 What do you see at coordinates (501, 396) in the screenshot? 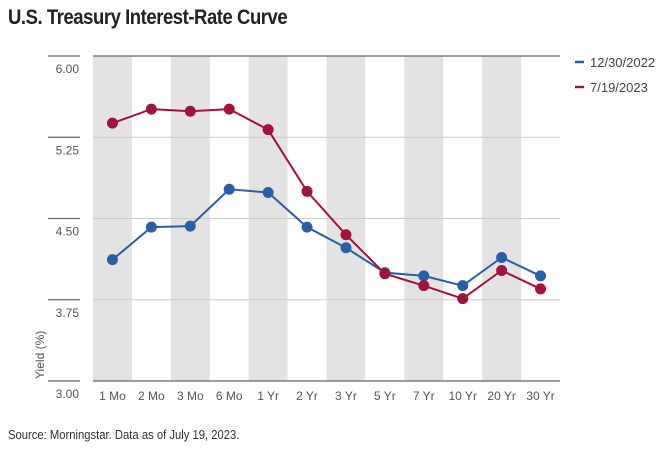
I see `x-tick-label: 20 Yr` at bounding box center [501, 396].